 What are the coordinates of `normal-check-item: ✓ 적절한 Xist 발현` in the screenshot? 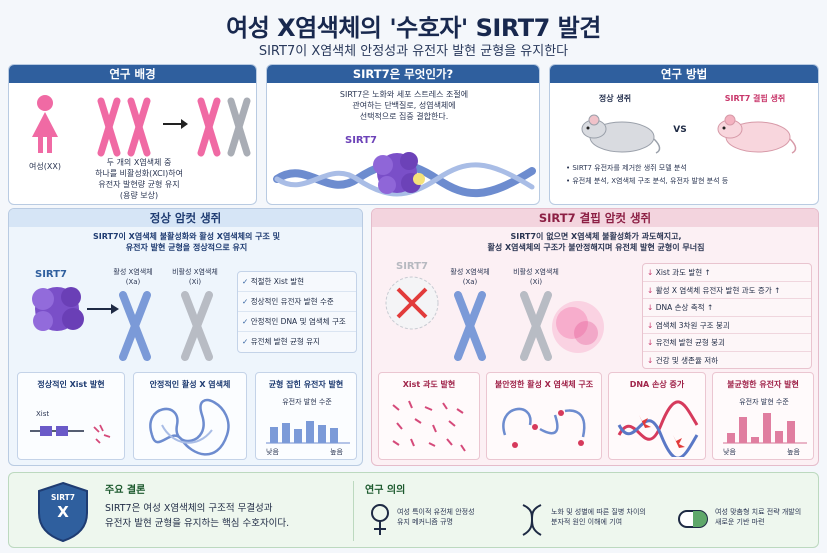 It's located at (297, 282).